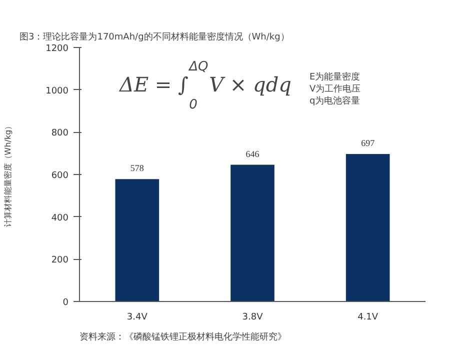  I want to click on x-tick-label: 3.8V, so click(253, 317).